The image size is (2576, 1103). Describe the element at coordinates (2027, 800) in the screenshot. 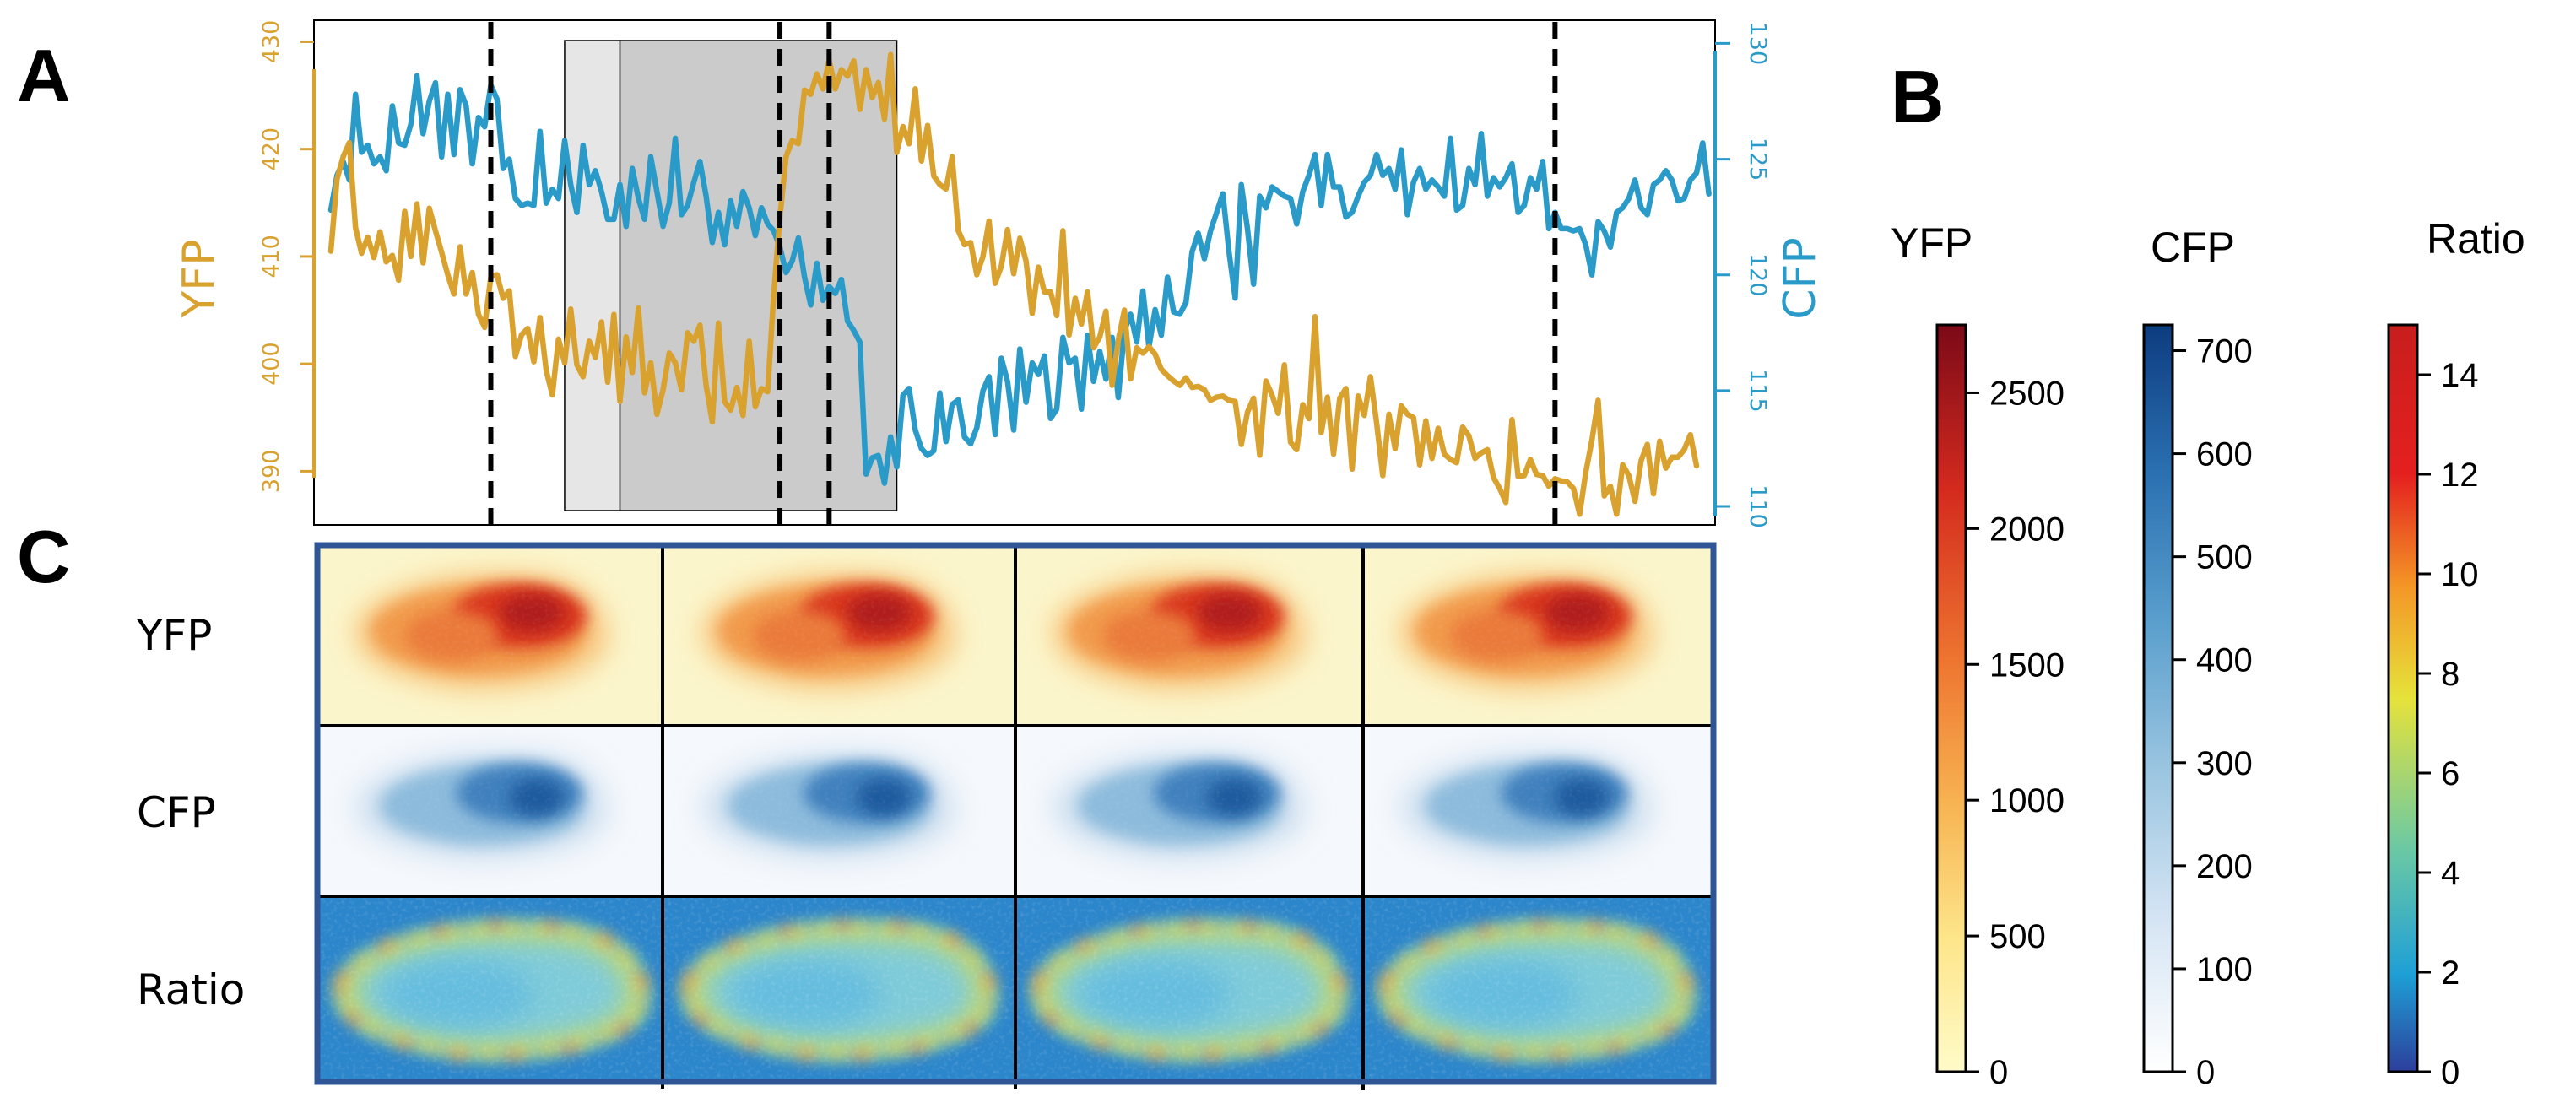

I see `colorbar-yfp-tick-label-1000: 1000` at that location.